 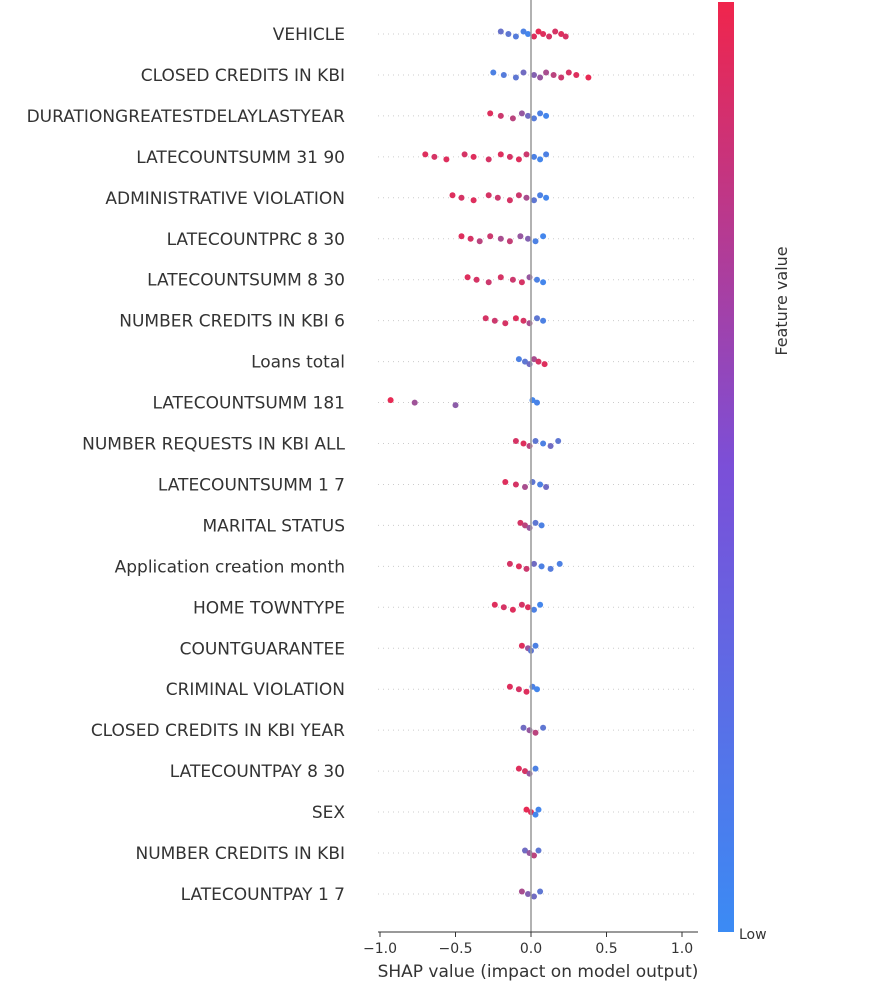 I want to click on x-tick-label: 1.0, so click(x=682, y=949).